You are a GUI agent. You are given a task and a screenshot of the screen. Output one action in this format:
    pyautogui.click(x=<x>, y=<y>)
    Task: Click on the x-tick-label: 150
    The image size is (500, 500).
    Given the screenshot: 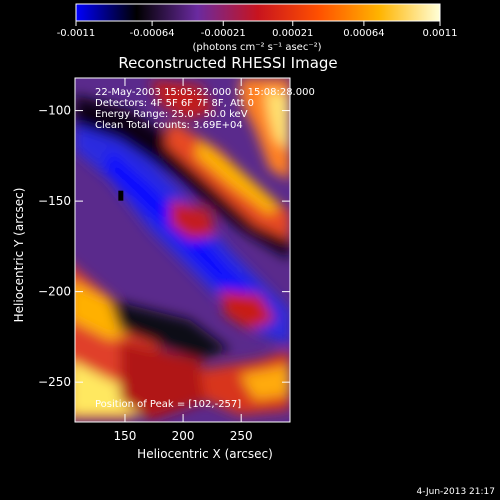 What is the action you would take?
    pyautogui.click(x=125, y=436)
    